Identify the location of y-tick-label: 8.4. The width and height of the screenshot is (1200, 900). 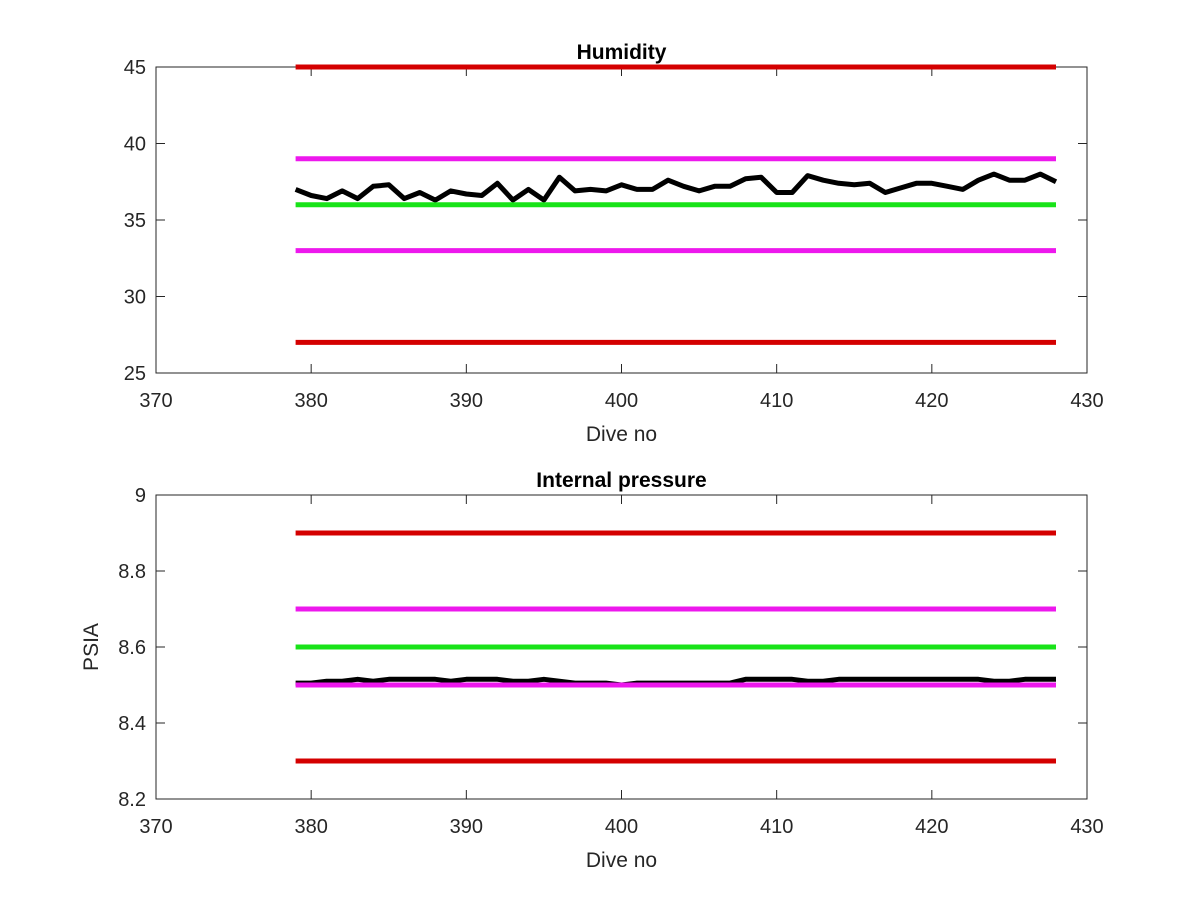
(132, 724).